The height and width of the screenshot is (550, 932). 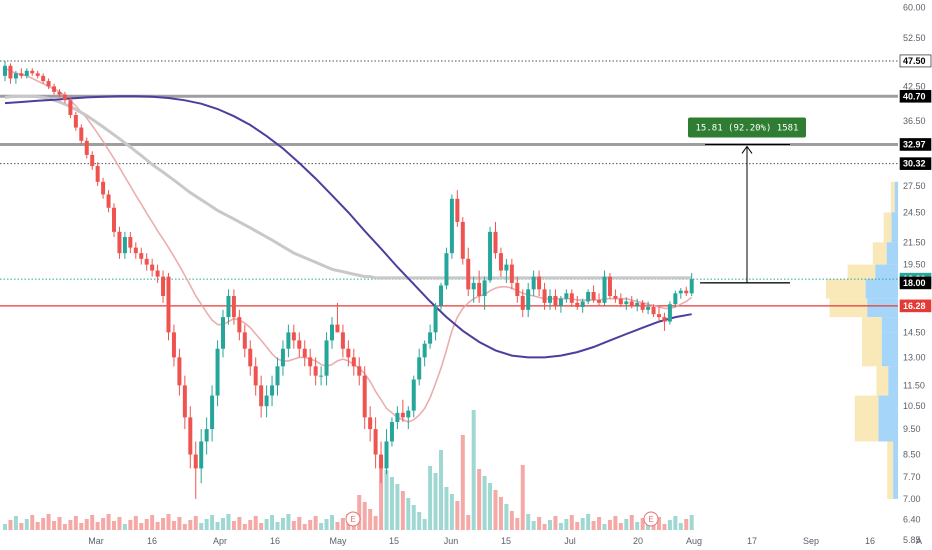 I want to click on y-tick-label: 11.50, so click(x=914, y=385).